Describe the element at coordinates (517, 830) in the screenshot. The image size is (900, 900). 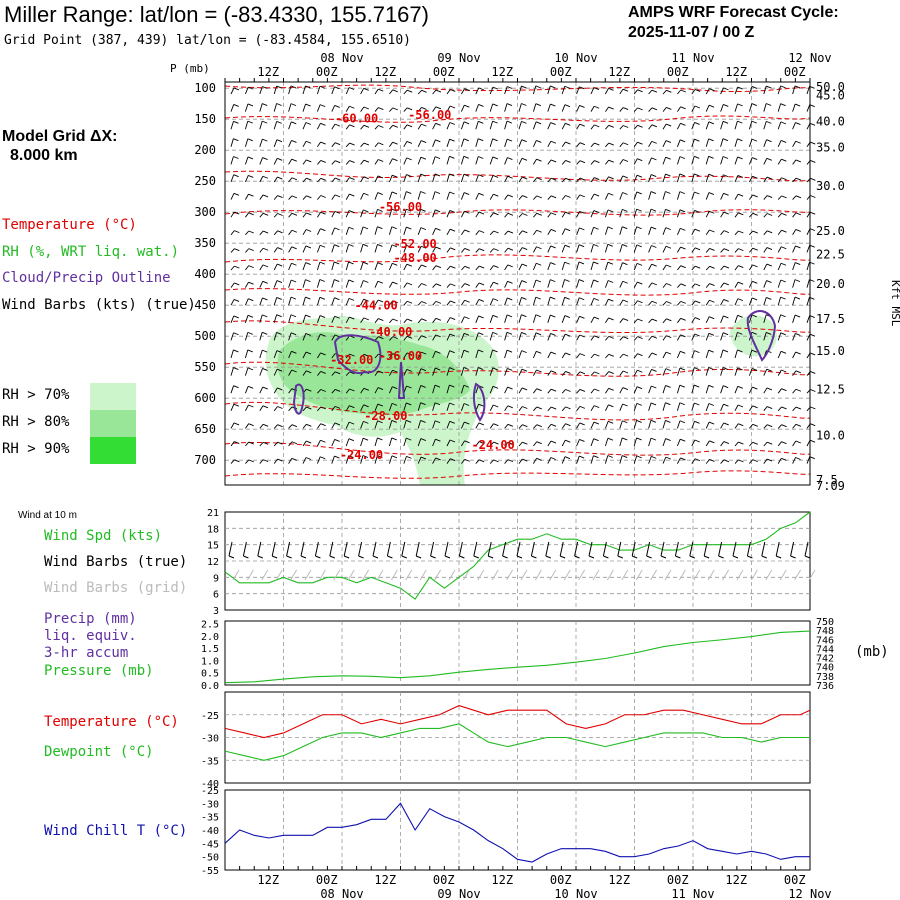
I see `wind-chill-frame` at that location.